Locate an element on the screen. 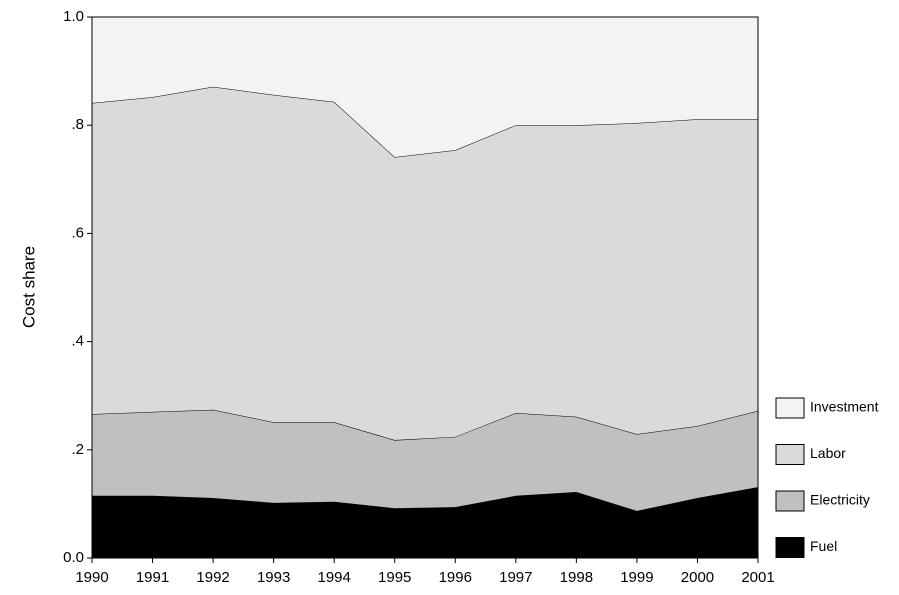  y-tick-label: .4 is located at coordinates (77, 341).